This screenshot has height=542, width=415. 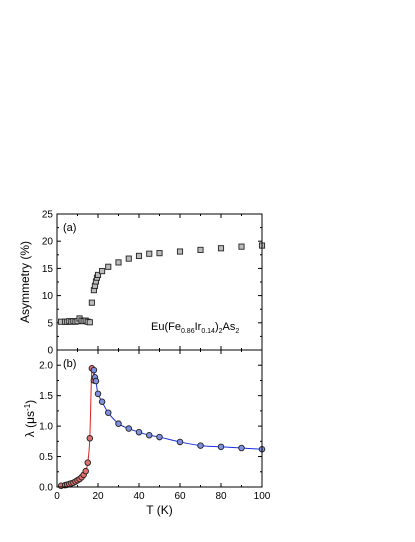 I want to click on compound-formula-annotation: Eu(Fe0.86Ir0.14)2As2, so click(x=195, y=328).